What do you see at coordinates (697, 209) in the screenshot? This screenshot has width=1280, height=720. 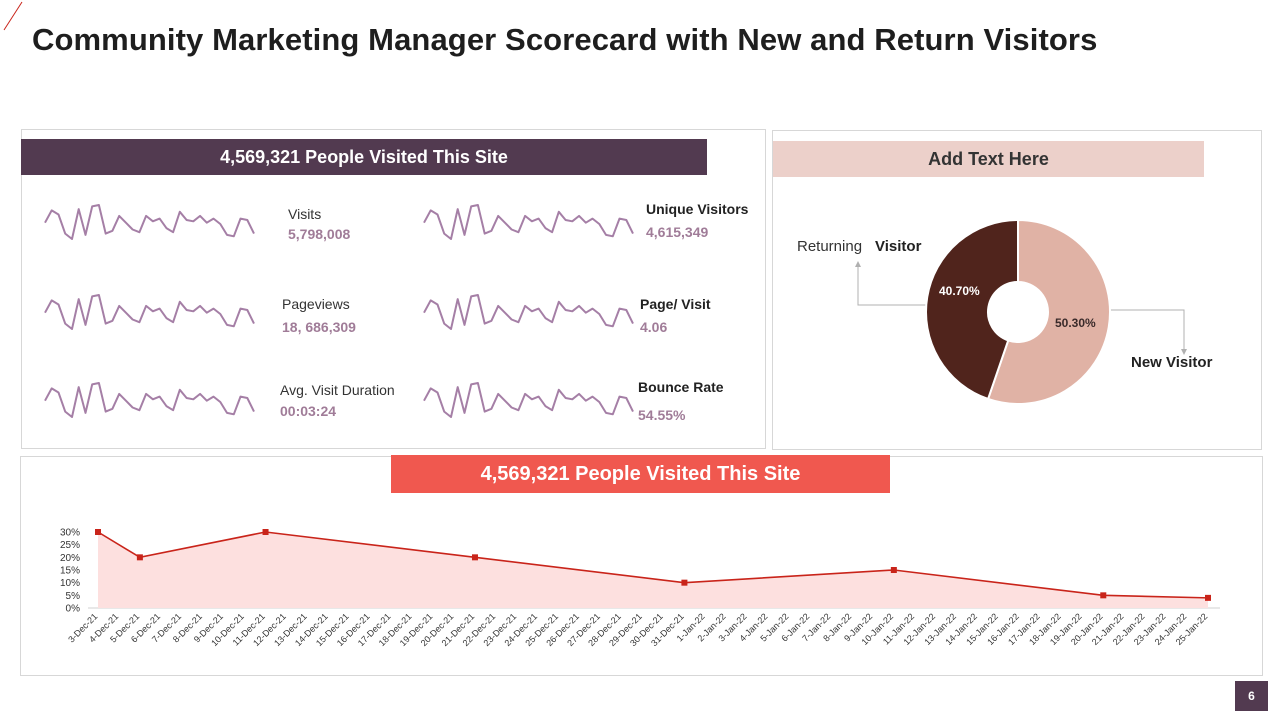 I see `metric-label-unique-visitors: Unique Visitors` at bounding box center [697, 209].